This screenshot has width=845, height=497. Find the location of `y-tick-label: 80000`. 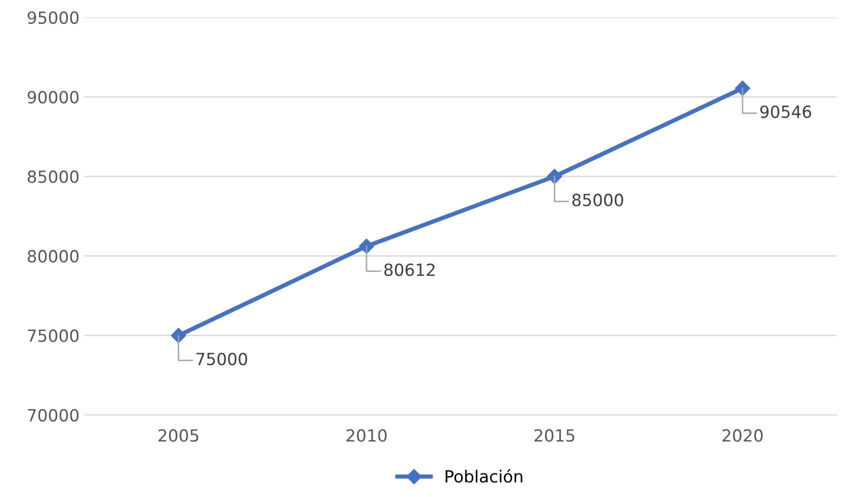

y-tick-label: 80000 is located at coordinates (53, 256).